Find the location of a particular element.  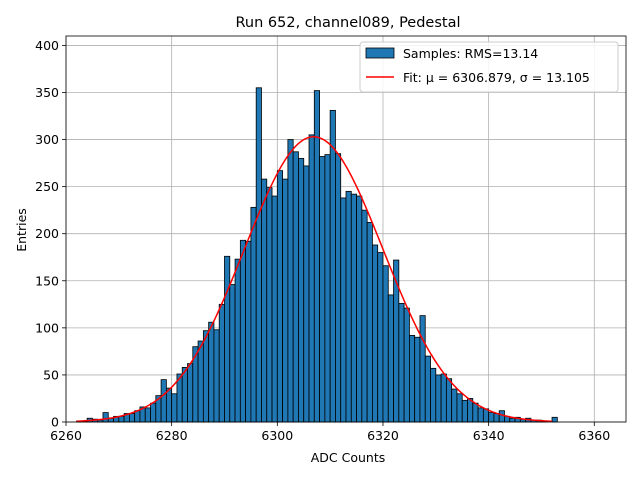

y-axis-ticks: 0 50 100 150 200 250 300 350 400 is located at coordinates (50, 234).